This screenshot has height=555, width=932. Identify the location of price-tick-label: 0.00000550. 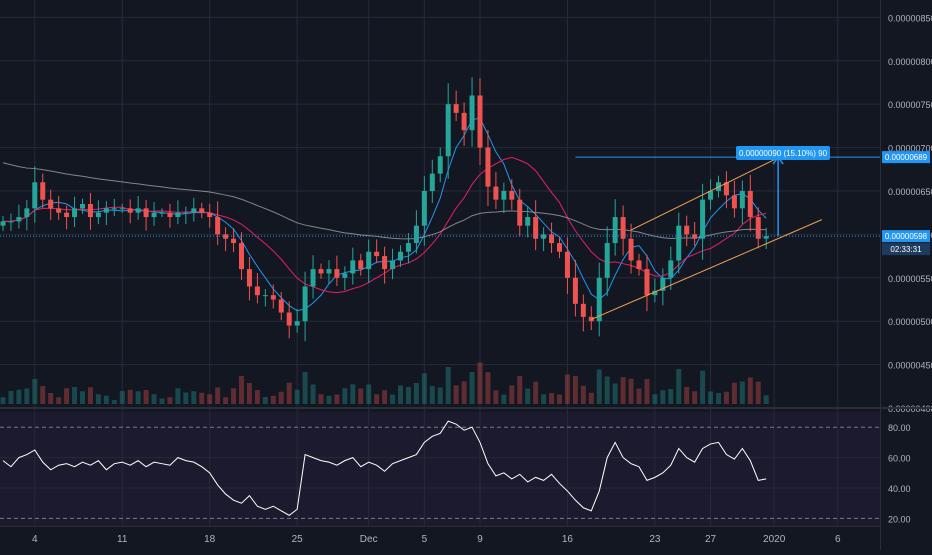
(910, 279).